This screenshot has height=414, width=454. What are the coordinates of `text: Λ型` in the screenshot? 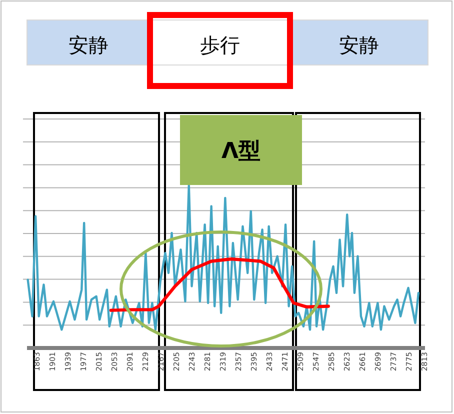 It's located at (241, 151).